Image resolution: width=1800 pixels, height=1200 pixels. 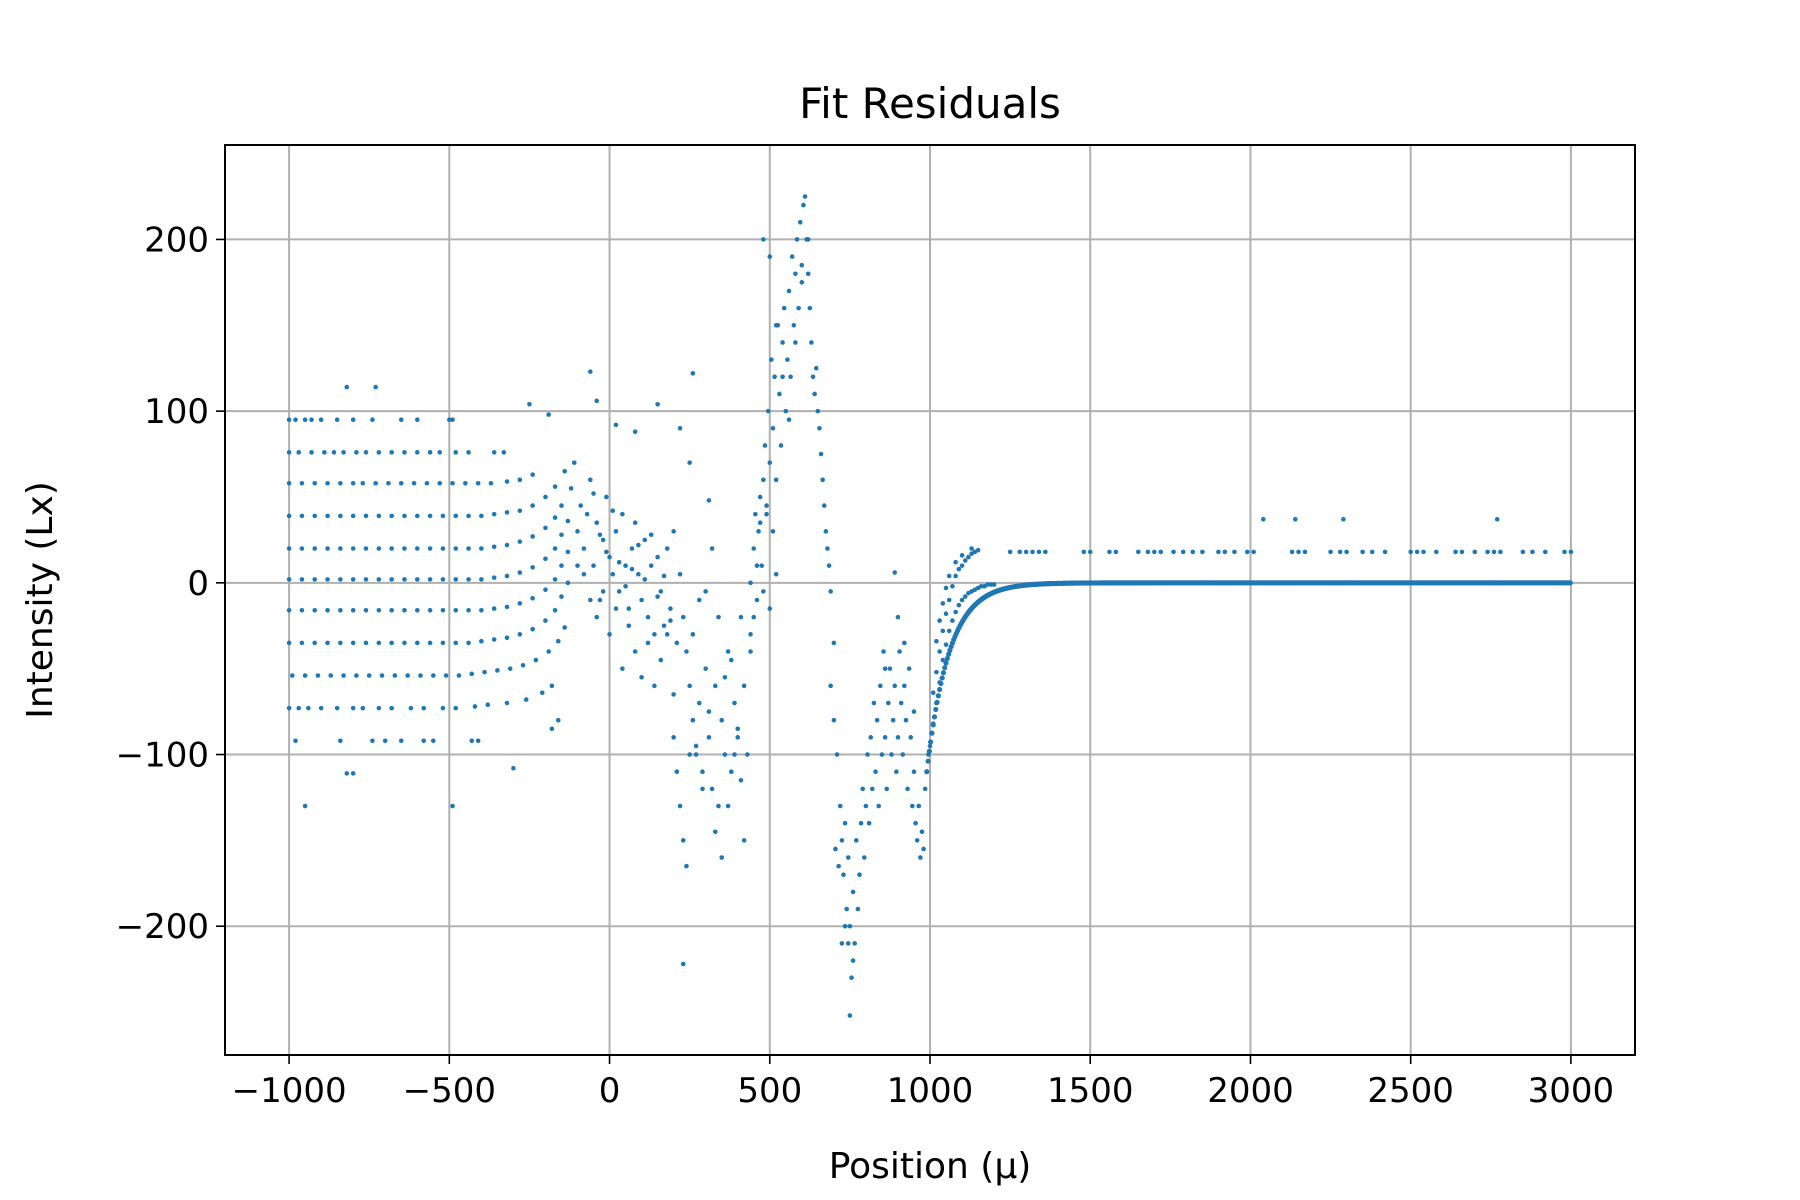 I want to click on y-tick-label: 200, so click(x=176, y=240).